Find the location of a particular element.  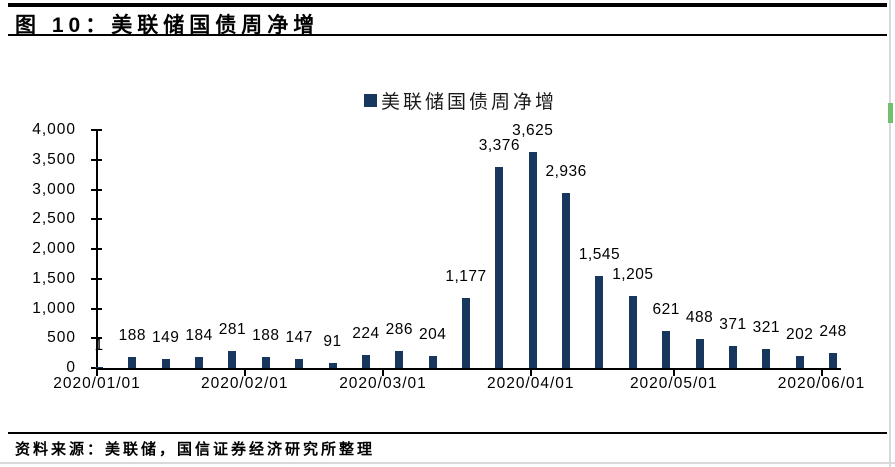

bar-value-label: 3,625 is located at coordinates (533, 131).